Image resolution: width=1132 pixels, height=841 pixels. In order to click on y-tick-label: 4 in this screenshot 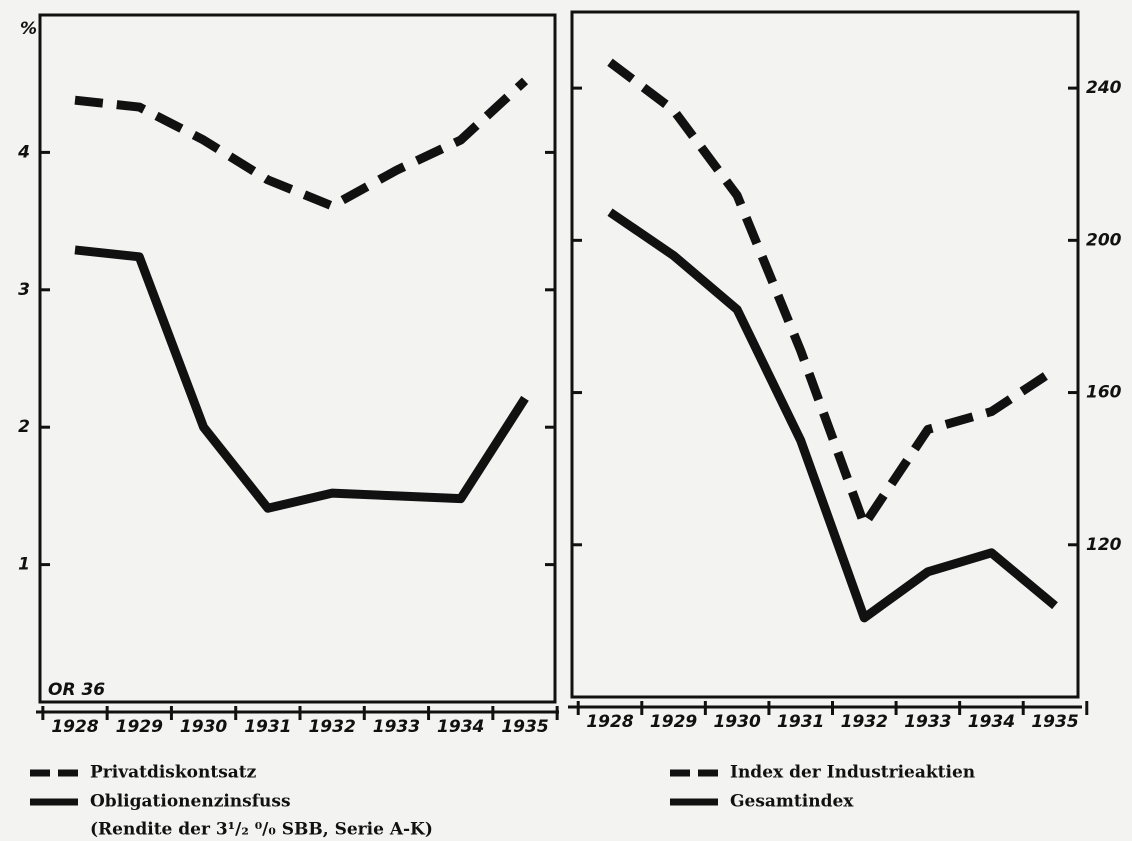, I will do `click(23, 152)`.